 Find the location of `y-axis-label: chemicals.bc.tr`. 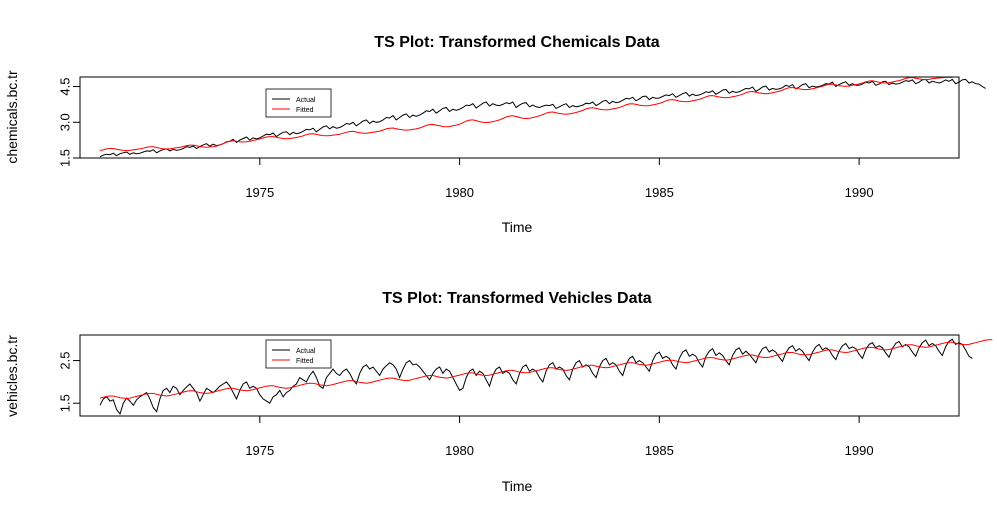

y-axis-label: chemicals.bc.tr is located at coordinates (12, 117).